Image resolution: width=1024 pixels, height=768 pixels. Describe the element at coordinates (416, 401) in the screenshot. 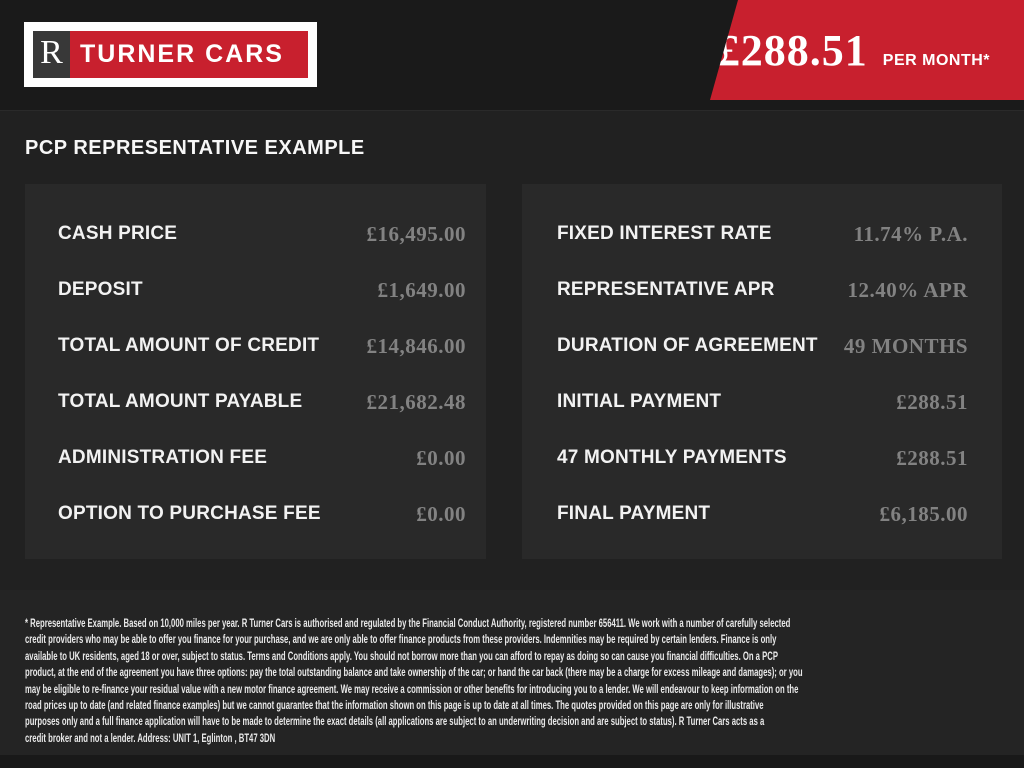

I see `finance-row-value: £21,682.48` at that location.